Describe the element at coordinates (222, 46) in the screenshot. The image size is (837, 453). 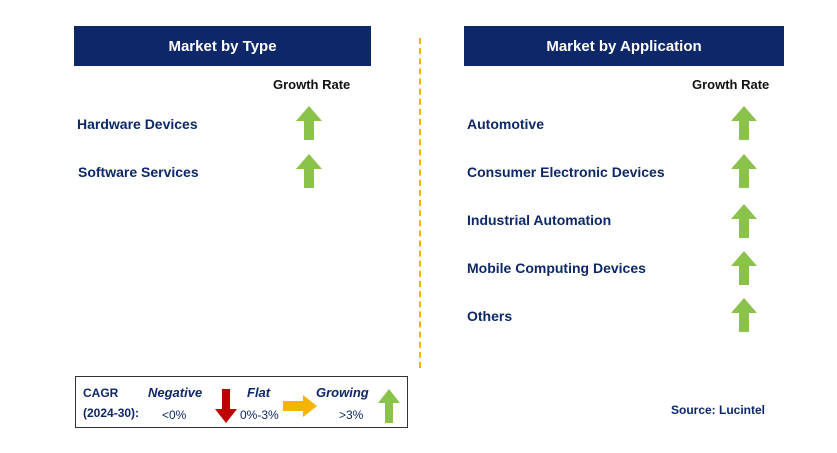
I see `market-by-type-header: Market by Type` at that location.